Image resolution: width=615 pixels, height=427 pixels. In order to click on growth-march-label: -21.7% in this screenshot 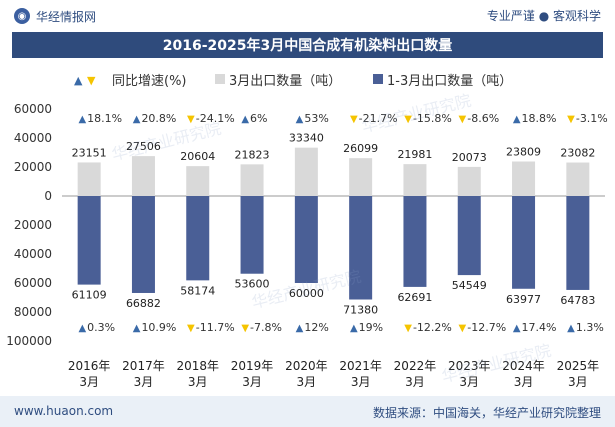, I will do `click(378, 118)`.